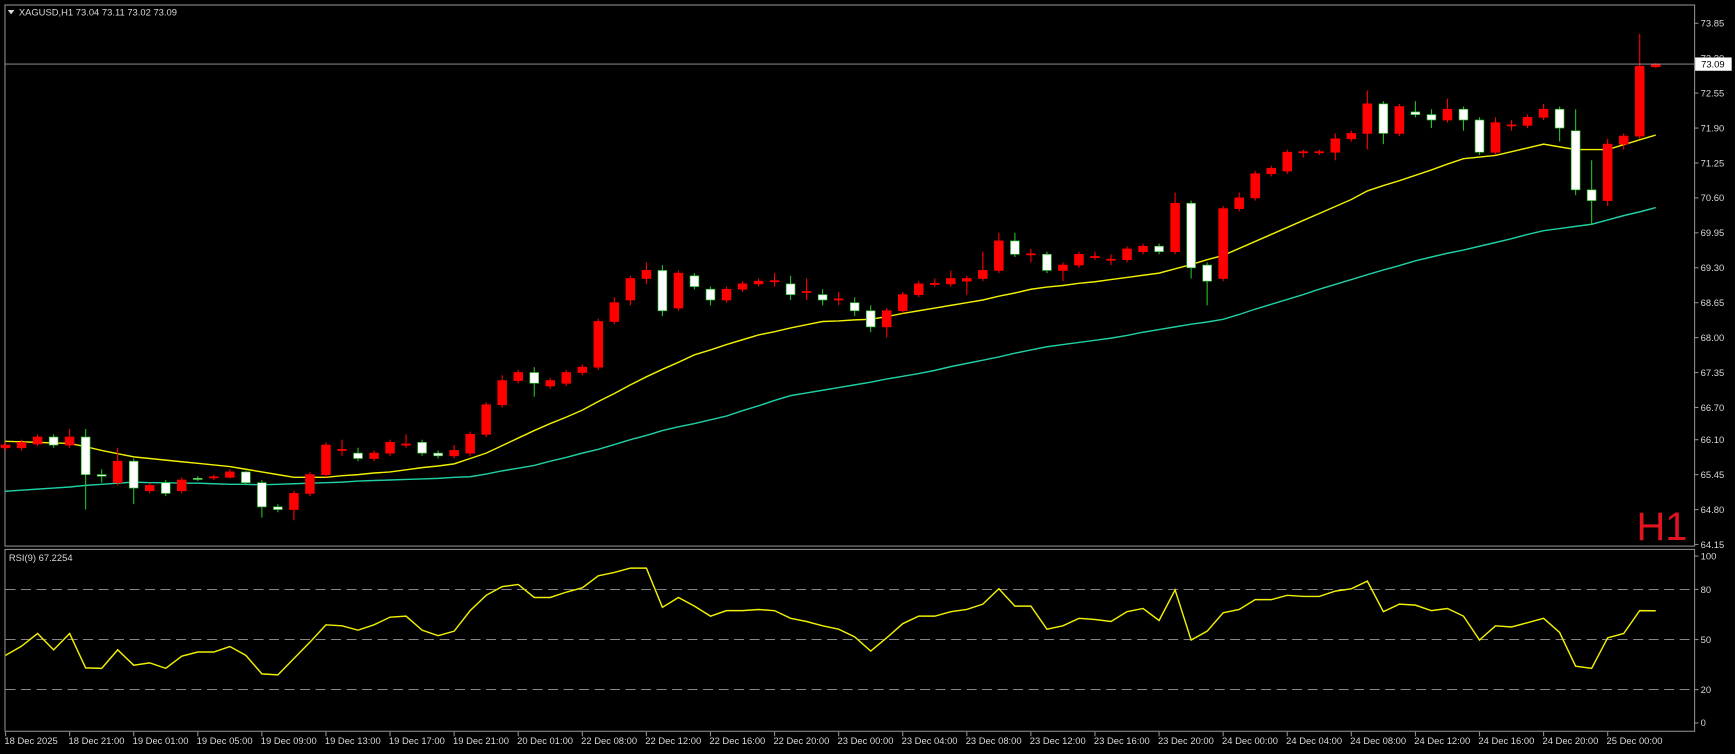 The height and width of the screenshot is (754, 1735). I want to click on x-tick-label: 24 Dec 04:00, so click(1314, 740).